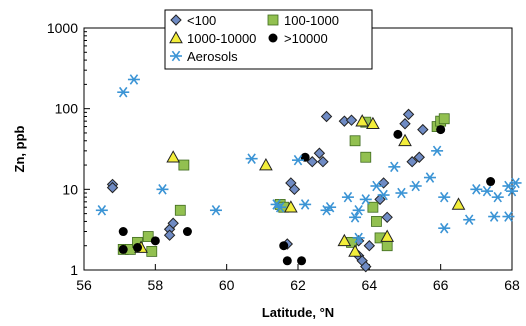 The height and width of the screenshot is (326, 526). I want to click on x-axis: 56 58 60 62 64 66 68, so click(298, 278).